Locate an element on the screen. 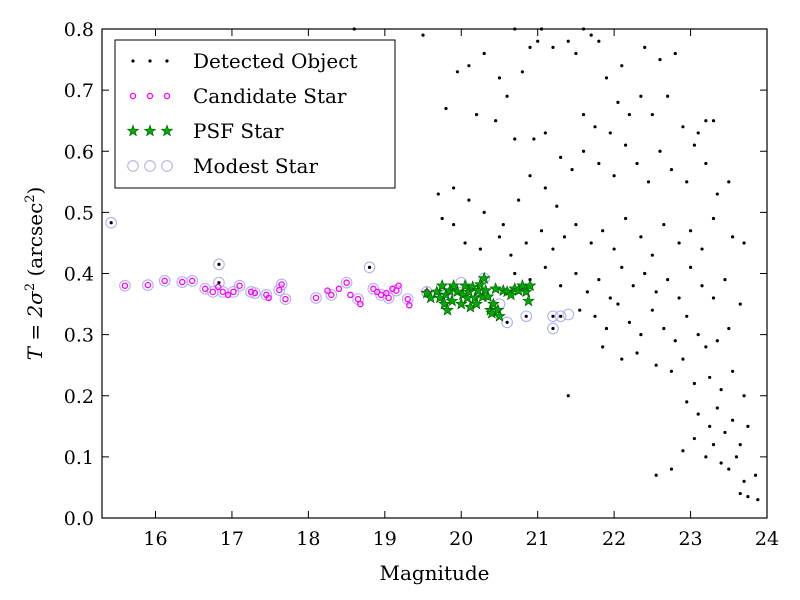 This screenshot has width=800, height=600. y-axis-label-close: ) is located at coordinates (35, 191).